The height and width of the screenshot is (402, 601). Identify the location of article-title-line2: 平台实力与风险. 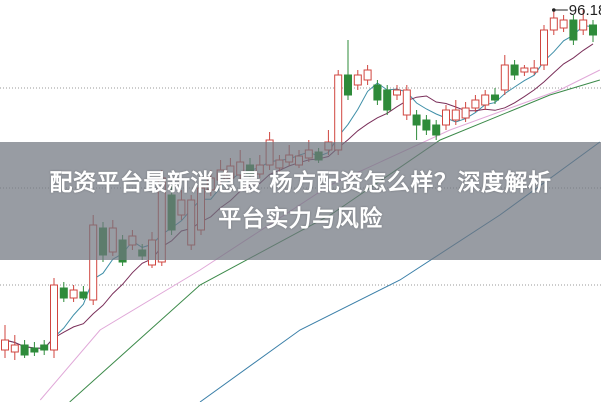
(300, 219).